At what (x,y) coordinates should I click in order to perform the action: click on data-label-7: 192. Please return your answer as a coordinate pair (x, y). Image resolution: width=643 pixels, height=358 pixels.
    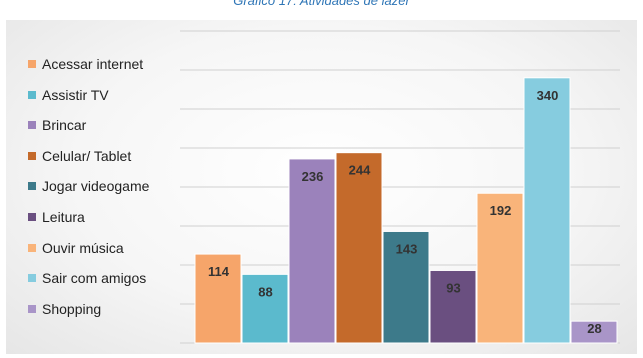
    Looking at the image, I should click on (501, 210).